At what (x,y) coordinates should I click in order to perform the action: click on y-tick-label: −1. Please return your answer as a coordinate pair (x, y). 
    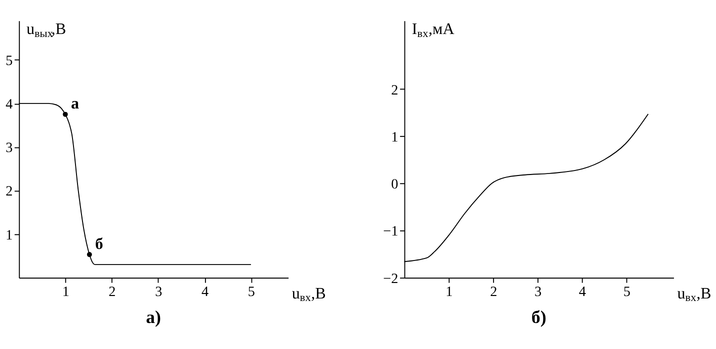
    Looking at the image, I should click on (390, 232).